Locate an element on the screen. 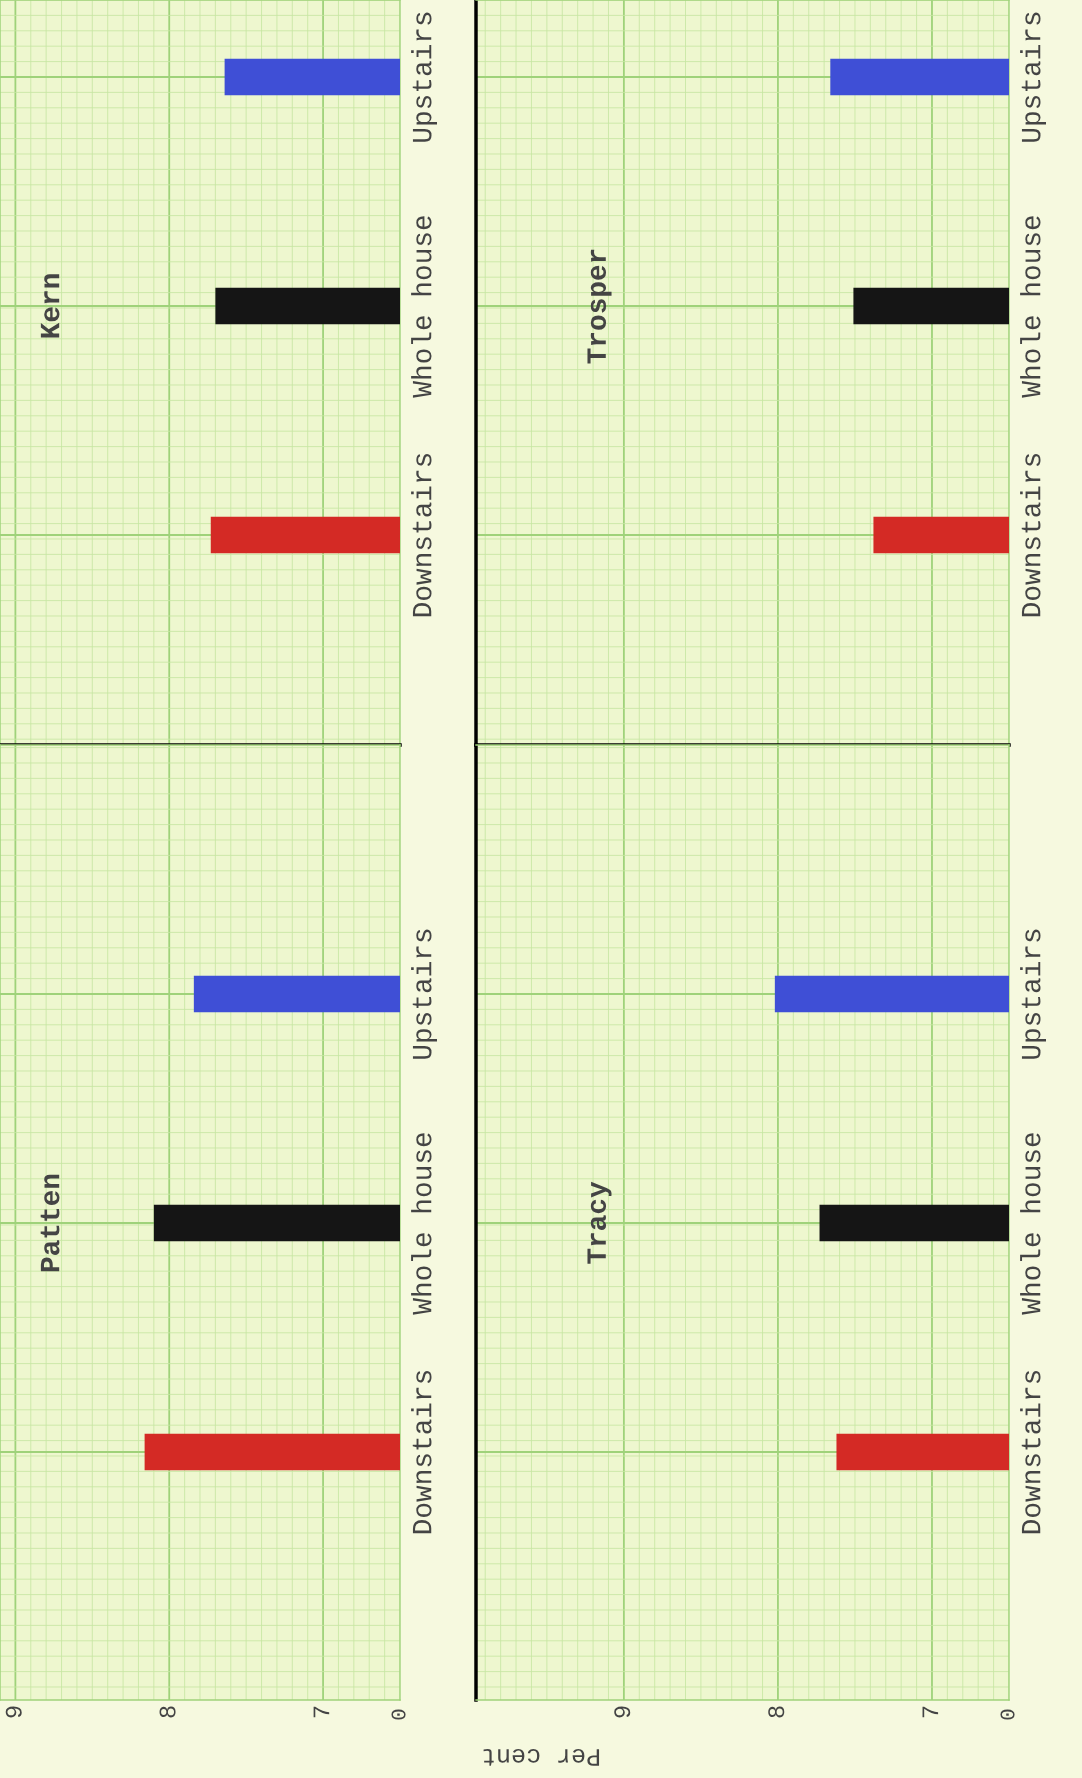 Image resolution: width=1082 pixels, height=1778 pixels. text: Kern is located at coordinates (50, 306).